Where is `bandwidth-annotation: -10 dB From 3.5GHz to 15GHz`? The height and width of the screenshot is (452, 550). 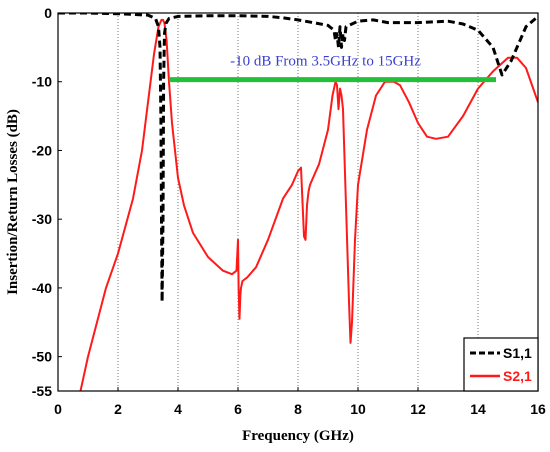 bandwidth-annotation: -10 dB From 3.5GHz to 15GHz is located at coordinates (325, 62).